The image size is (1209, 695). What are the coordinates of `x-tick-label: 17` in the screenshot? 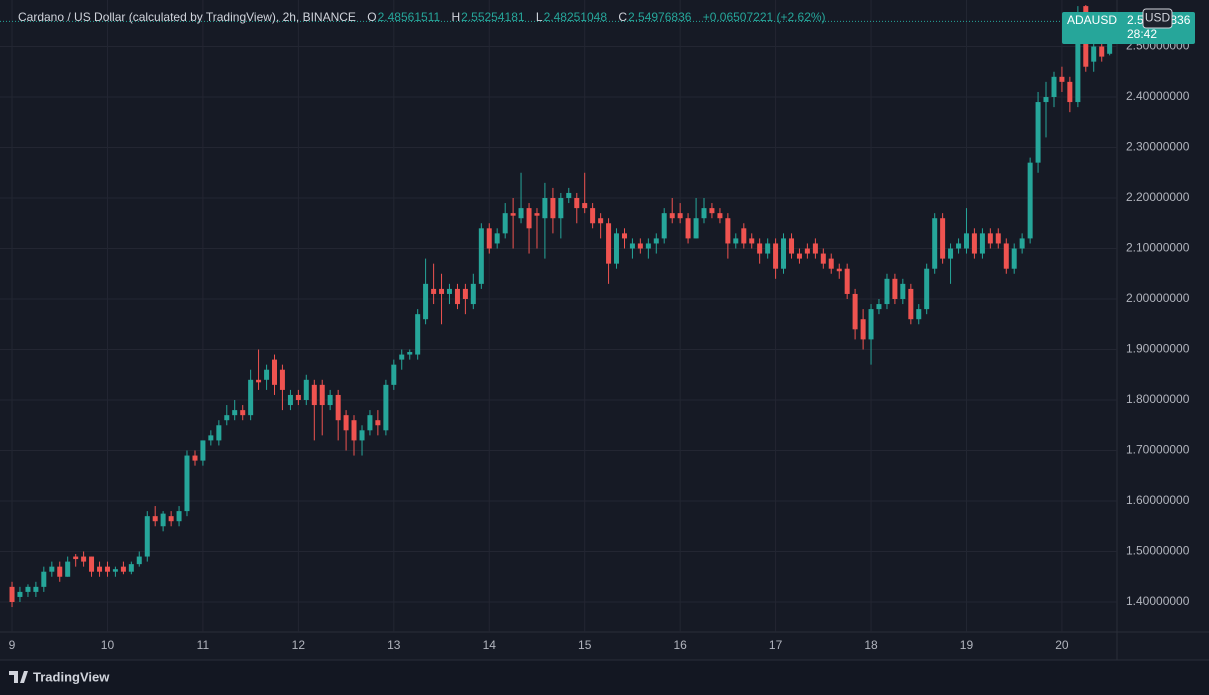 It's located at (776, 645).